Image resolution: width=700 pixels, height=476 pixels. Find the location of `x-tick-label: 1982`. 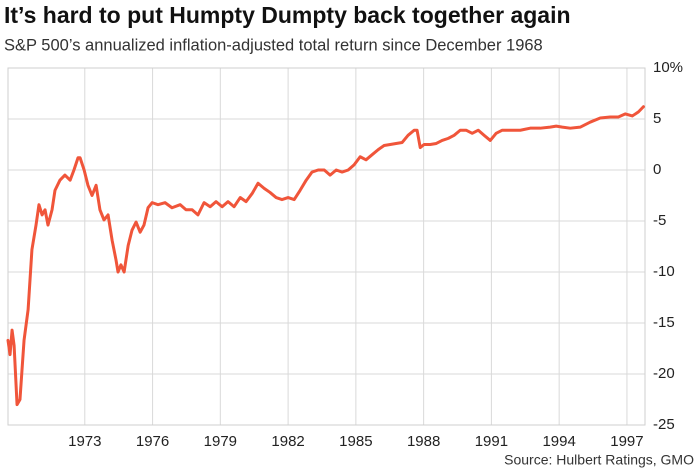

x-tick-label: 1982 is located at coordinates (287, 441).